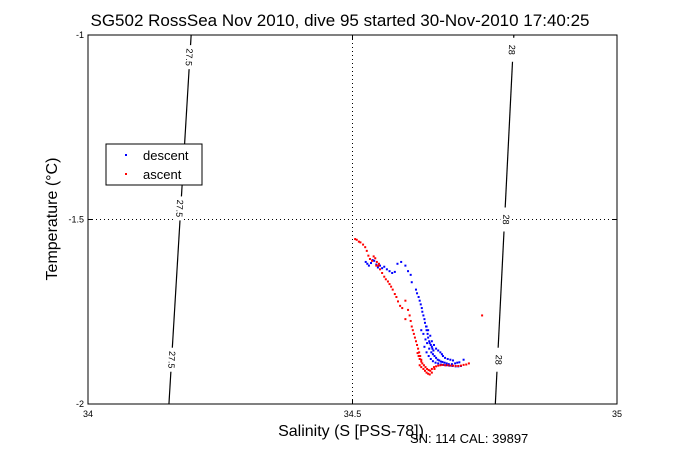  I want to click on x-tick-label: 34, so click(88, 414).